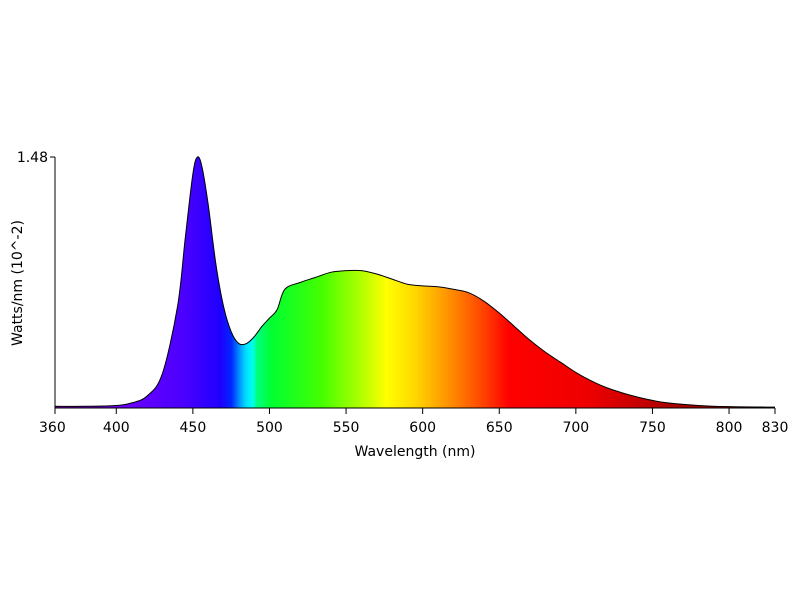  I want to click on y-tick-label: 1.48, so click(32, 158).